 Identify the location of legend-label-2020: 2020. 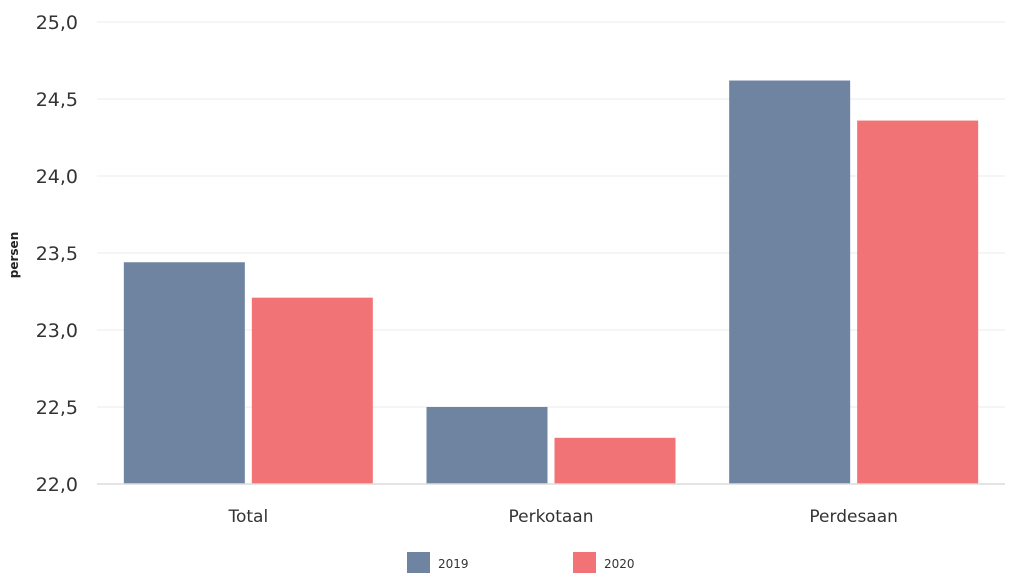
(619, 564).